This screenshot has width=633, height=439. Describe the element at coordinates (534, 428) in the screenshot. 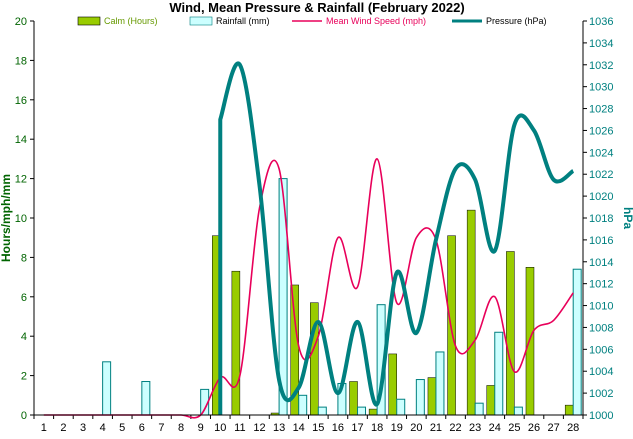

I see `x-tick-label: 26` at that location.